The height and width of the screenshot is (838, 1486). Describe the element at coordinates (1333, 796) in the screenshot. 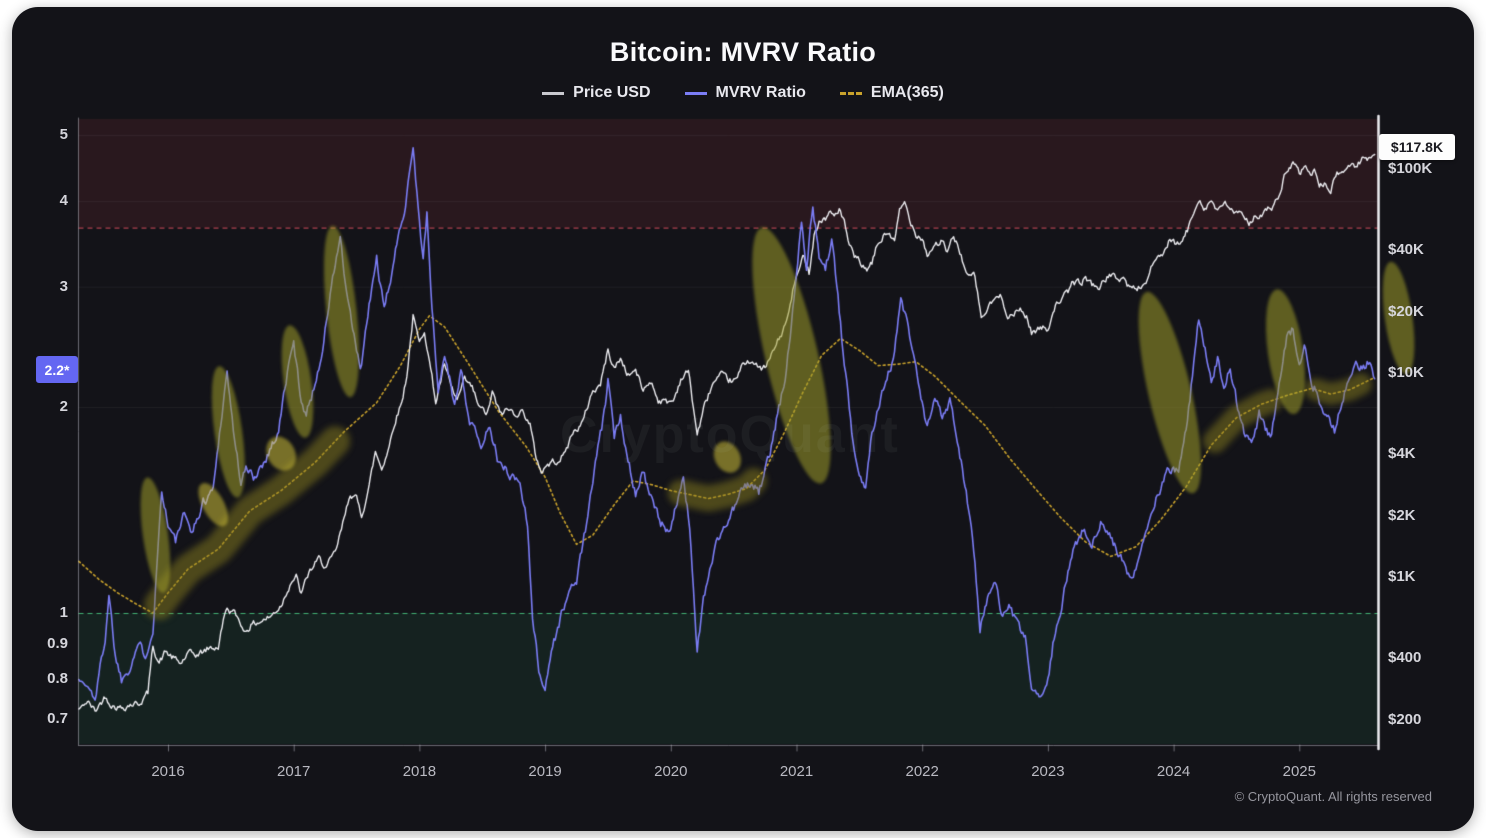

I see `copyright-notice: © CryptoQuant. All rights reserved` at that location.